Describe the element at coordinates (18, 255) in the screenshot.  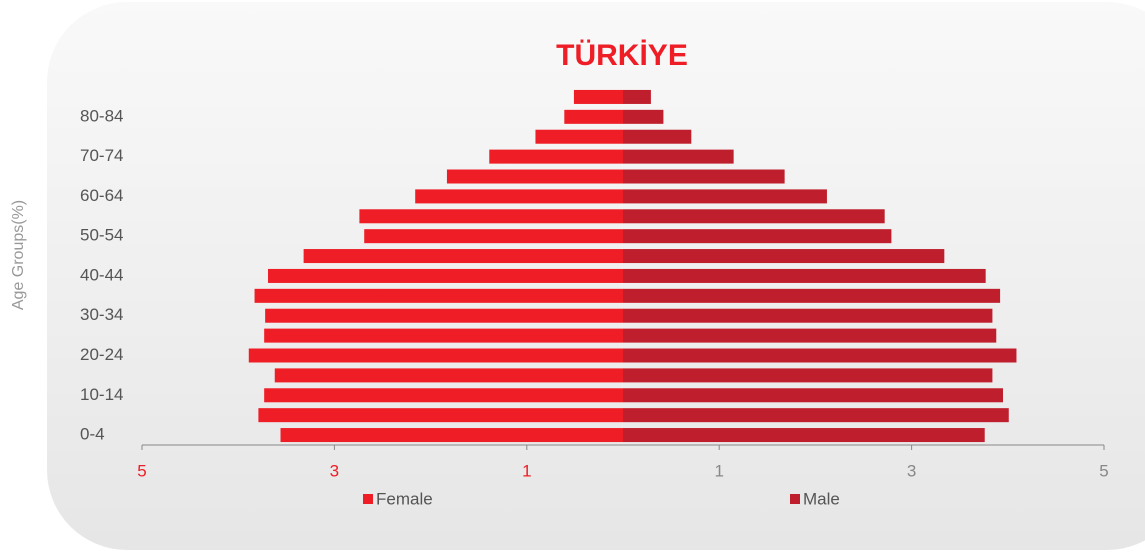
I see `y-axis-label: Age Groups(%)` at that location.